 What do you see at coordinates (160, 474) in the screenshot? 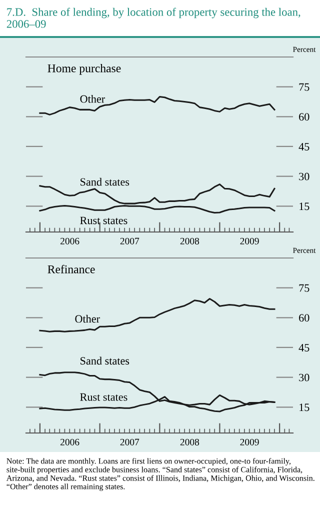
I see `text: Note: The data are monthly. Loans are first liens on owner-occupied, one-to four-family, site-built properties and exclude business loans. “Sand states” consist of California, Florida, Arizona, and Nevada. “Rust states” consist of Illinois, Indiana, Michigan, Ohio, and Wisconsin. “Other” denotes all remaining states.` at bounding box center [160, 474].